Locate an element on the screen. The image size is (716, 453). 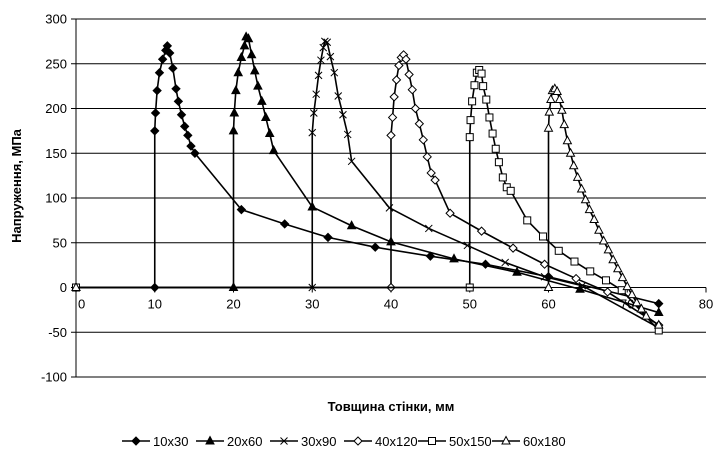
y-tick-label-100: 100 is located at coordinates (56, 198).